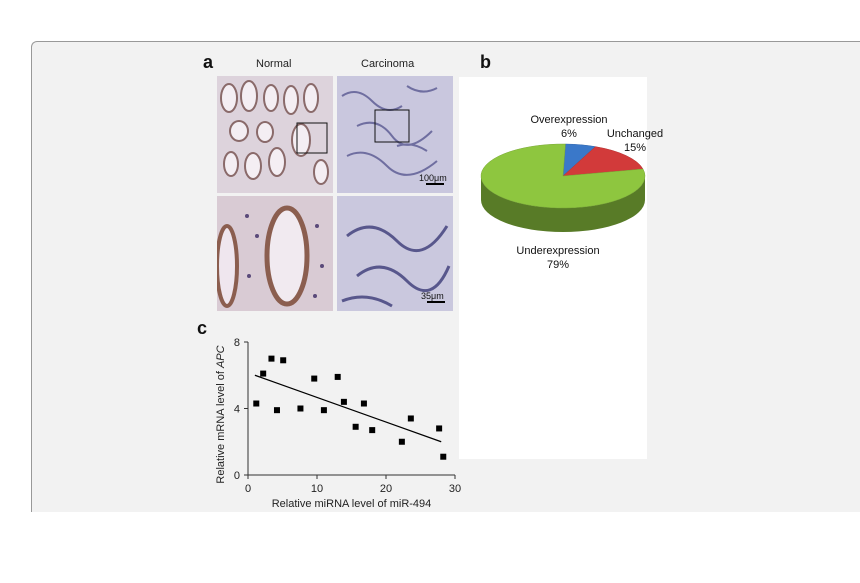 This screenshot has width=860, height=583. I want to click on micrograph-carcinoma-high-mag, so click(395, 253).